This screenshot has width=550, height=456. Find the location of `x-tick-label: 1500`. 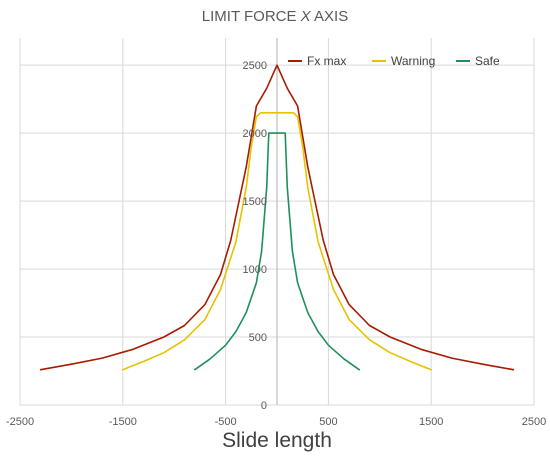

x-tick-label: 1500 is located at coordinates (431, 422).